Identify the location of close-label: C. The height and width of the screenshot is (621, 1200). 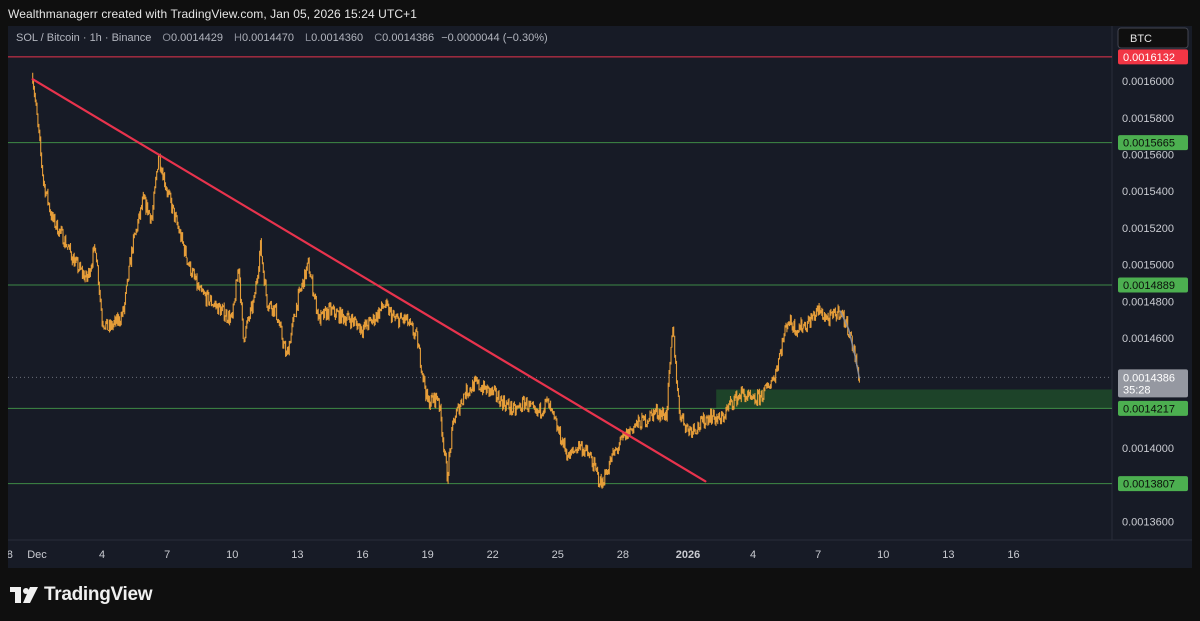
(378, 38).